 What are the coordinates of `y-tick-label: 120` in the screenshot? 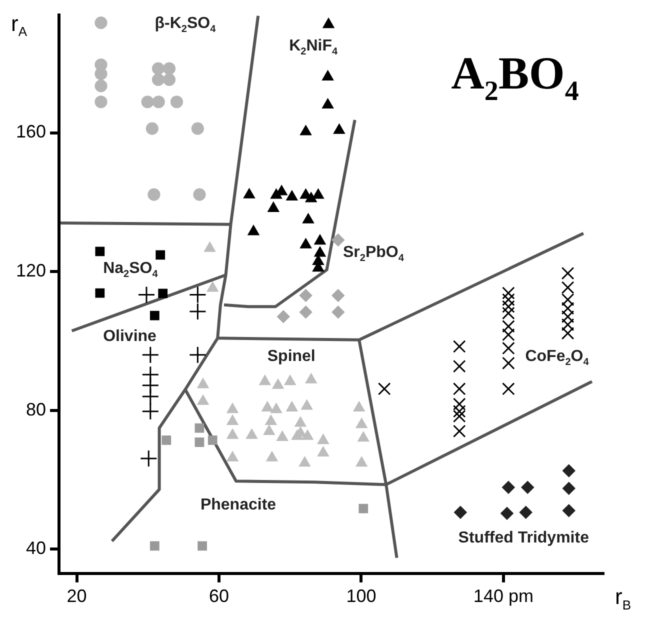 It's located at (31, 270).